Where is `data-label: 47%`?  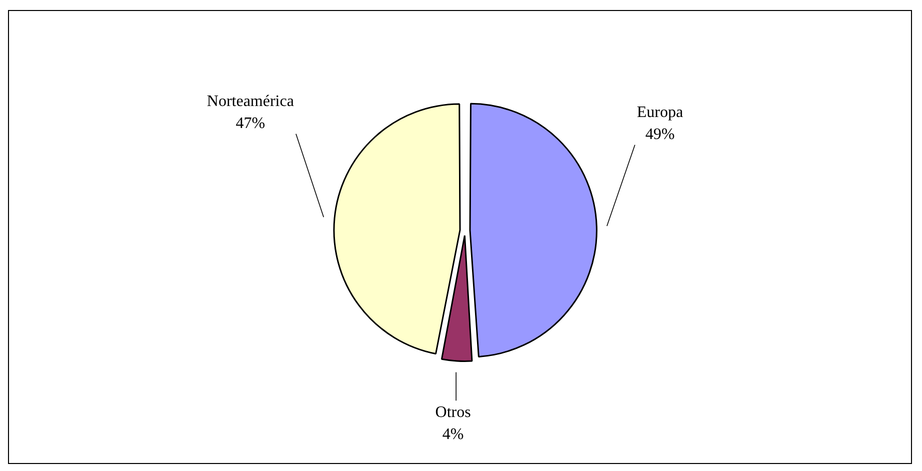 data-label: 47% is located at coordinates (251, 123).